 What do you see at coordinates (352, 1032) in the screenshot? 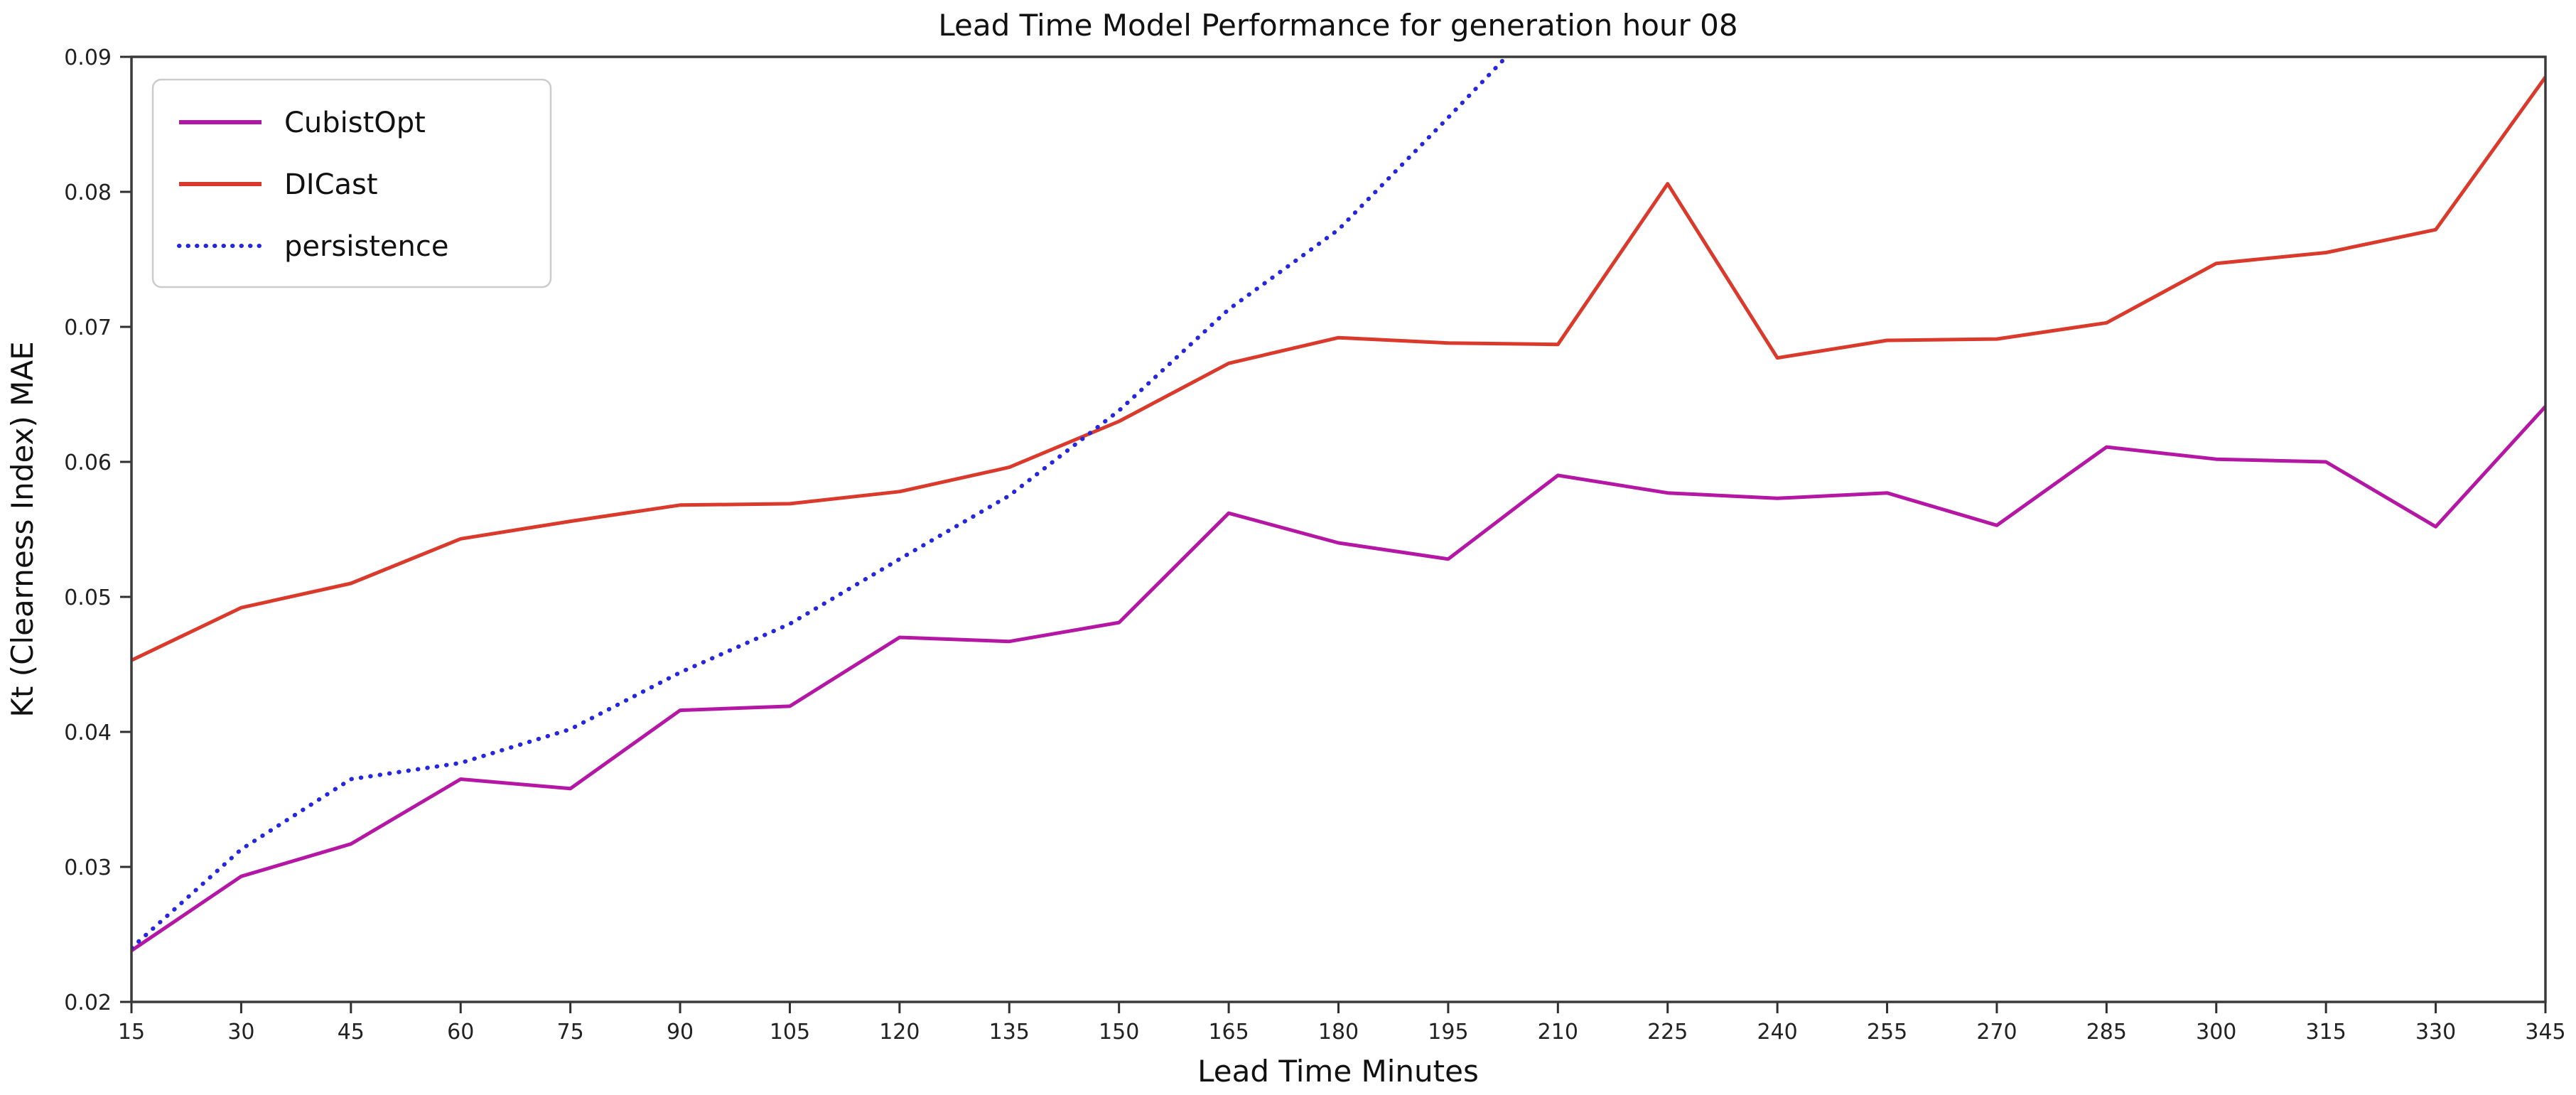
I see `x-tick-label: 45` at bounding box center [352, 1032].